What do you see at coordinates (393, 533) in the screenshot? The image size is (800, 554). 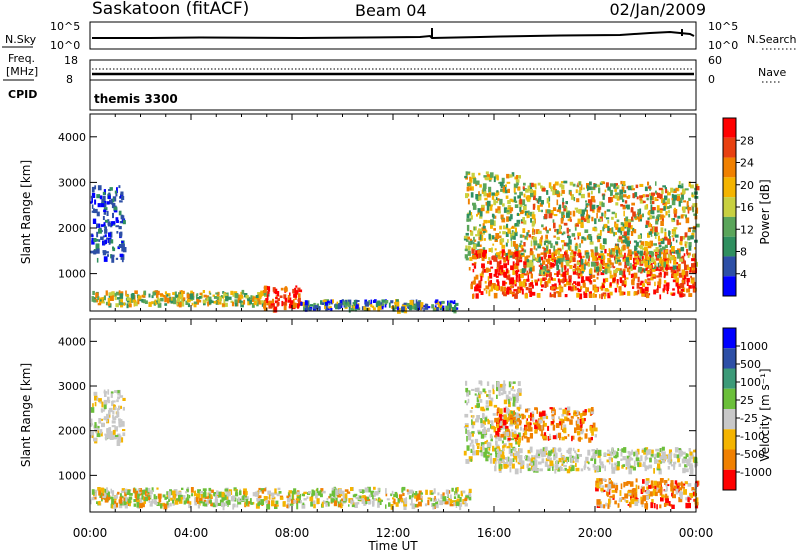 I see `time-axis: 00:00 04:00 08:00 12:00 16:00 20:00 00:00` at bounding box center [393, 533].